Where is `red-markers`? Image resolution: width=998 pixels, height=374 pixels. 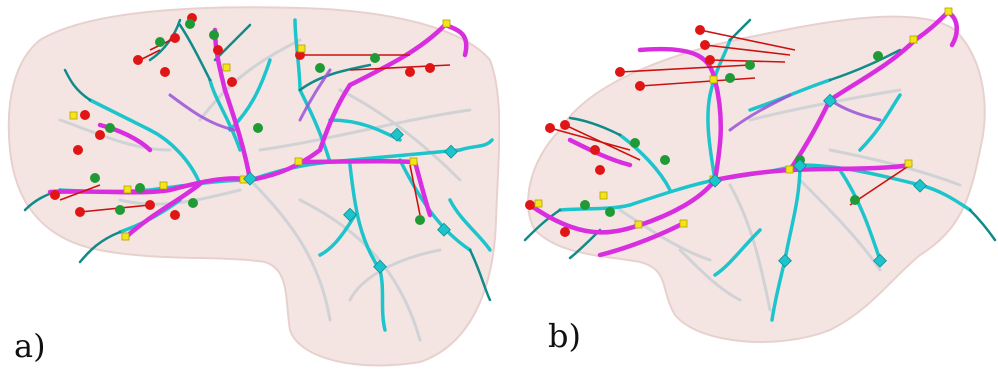 red-markers is located at coordinates (620, 131).